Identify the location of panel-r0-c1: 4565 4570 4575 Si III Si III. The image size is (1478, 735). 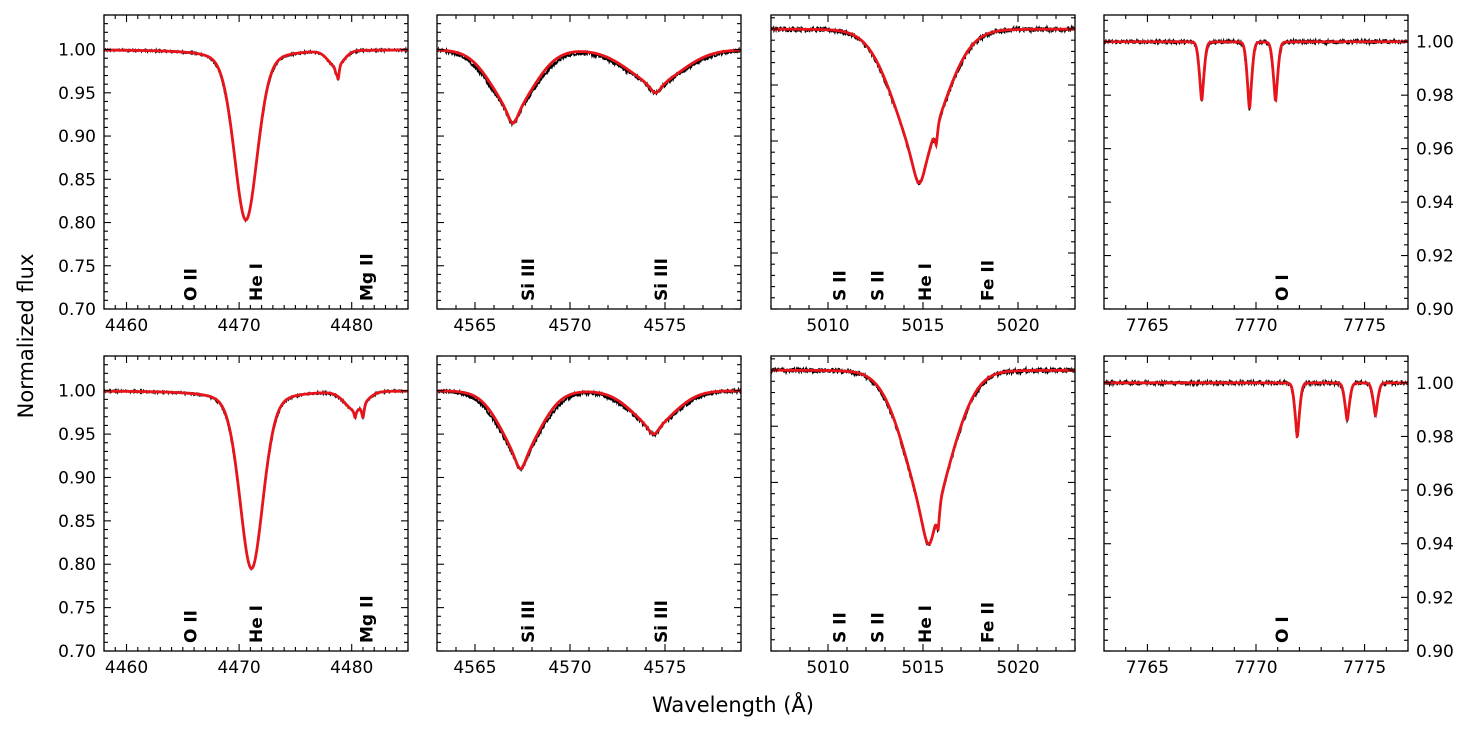
(589, 175).